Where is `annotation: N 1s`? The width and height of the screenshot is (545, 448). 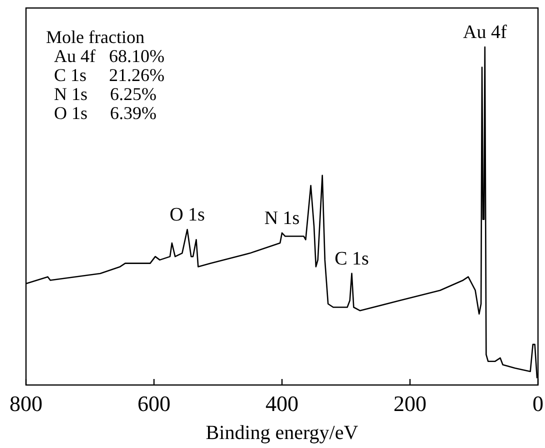
annotation: N 1s is located at coordinates (282, 218).